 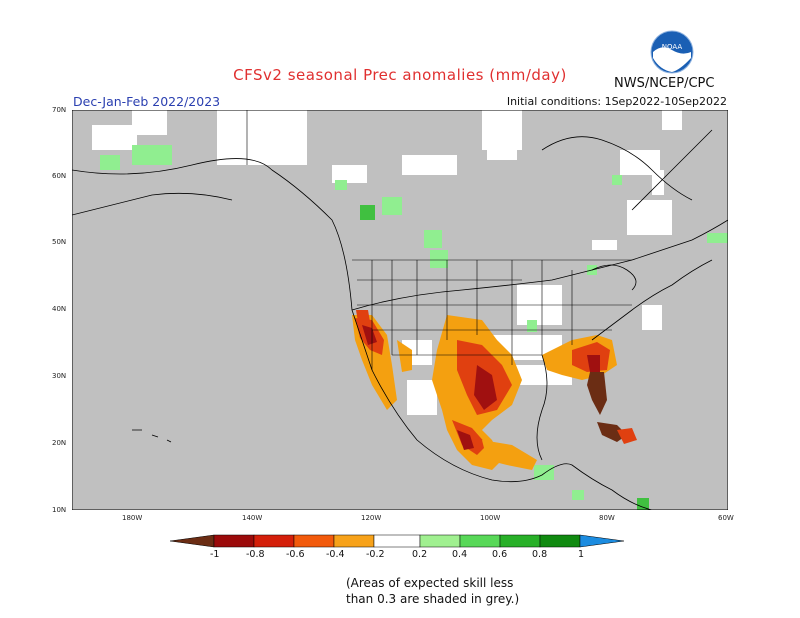 What do you see at coordinates (420, 554) in the screenshot?
I see `legend-label: 0.2` at bounding box center [420, 554].